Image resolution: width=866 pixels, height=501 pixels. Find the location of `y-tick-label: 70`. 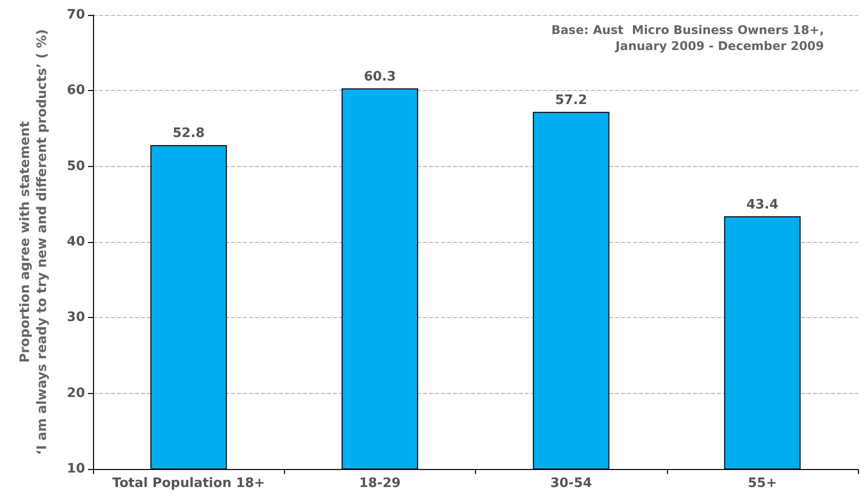

y-tick-label: 70 is located at coordinates (75, 15).